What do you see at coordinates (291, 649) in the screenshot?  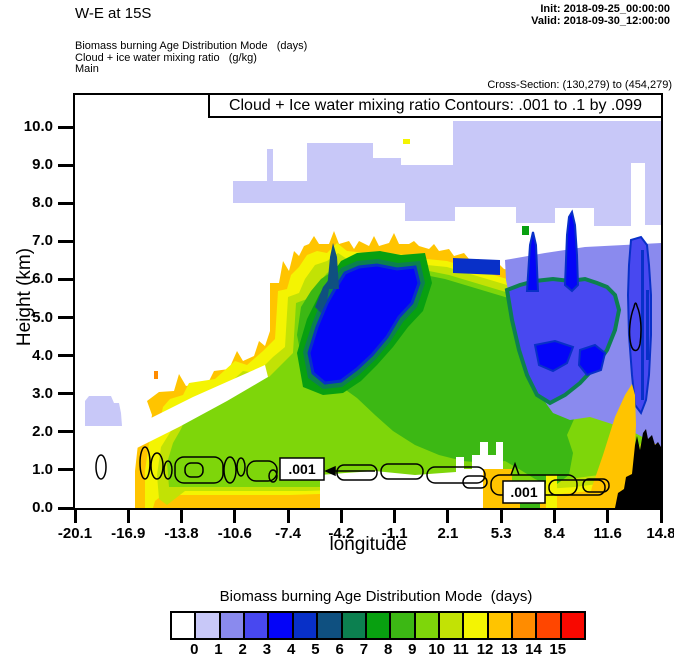 I see `legend-tick-label: 4` at bounding box center [291, 649].